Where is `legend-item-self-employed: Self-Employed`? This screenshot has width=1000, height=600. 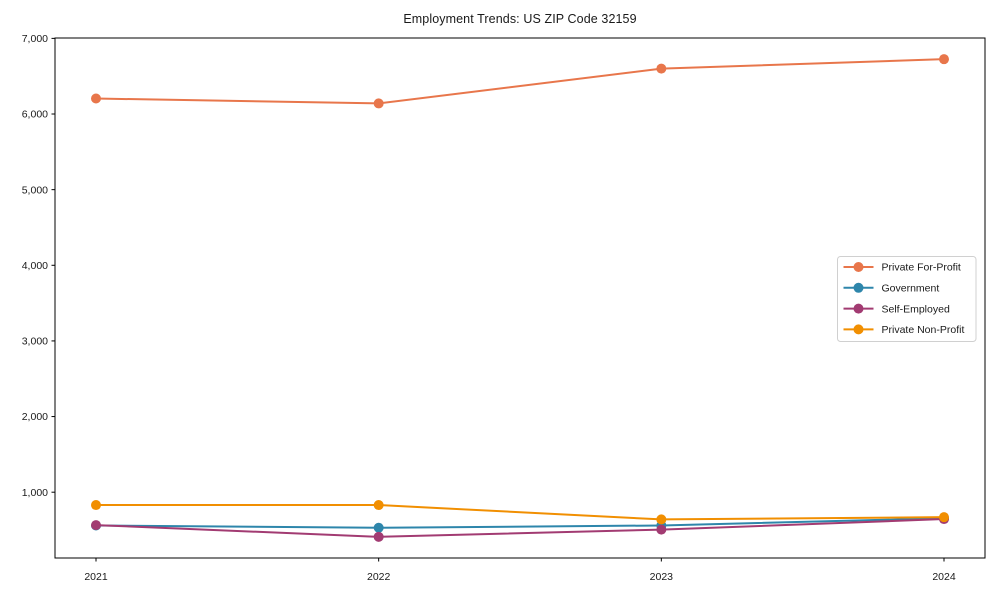 legend-item-self-employed: Self-Employed is located at coordinates (896, 309).